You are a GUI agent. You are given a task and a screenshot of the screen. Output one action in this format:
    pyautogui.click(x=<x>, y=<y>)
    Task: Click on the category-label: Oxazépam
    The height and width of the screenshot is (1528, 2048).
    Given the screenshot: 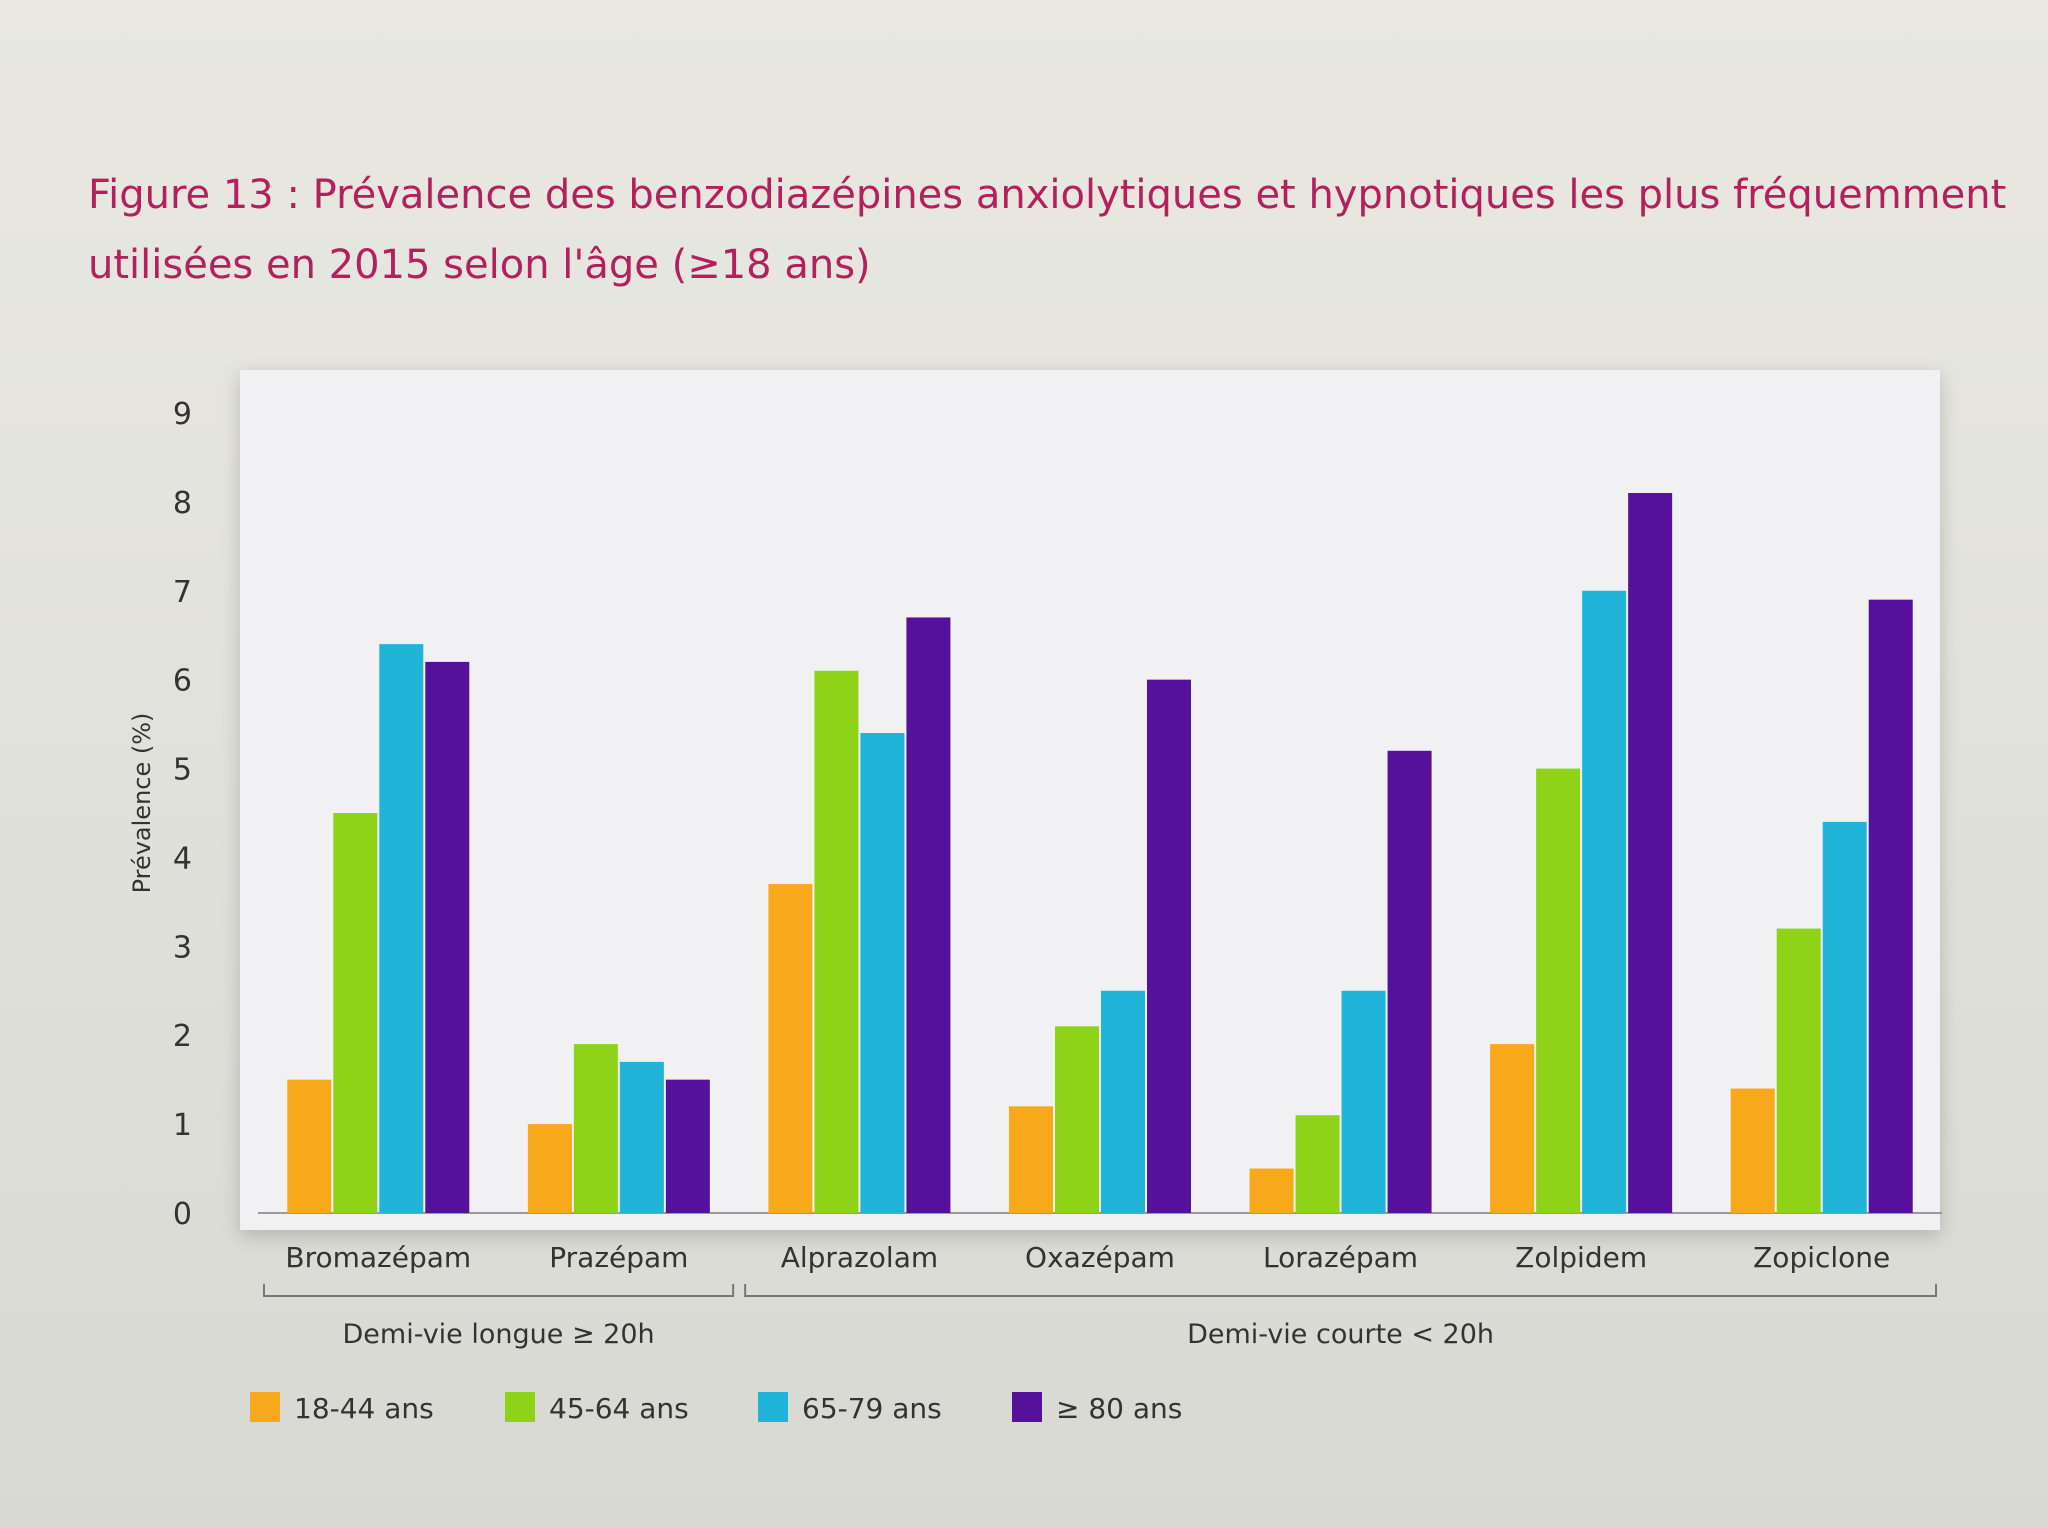 What is the action you would take?
    pyautogui.click(x=1100, y=1257)
    